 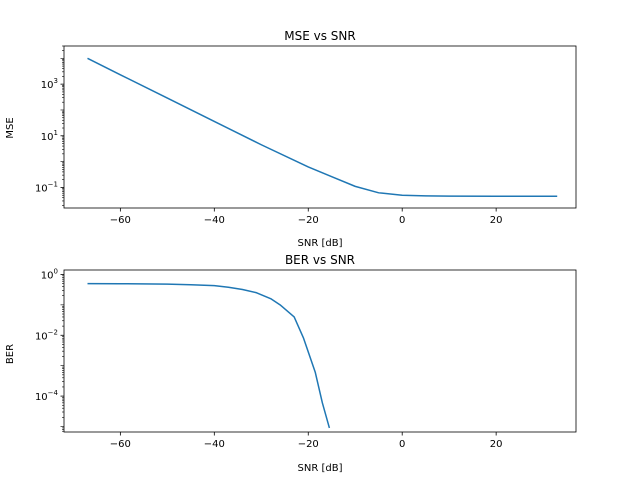 I want to click on ber-x-tick-label-4: 20, so click(x=496, y=444).